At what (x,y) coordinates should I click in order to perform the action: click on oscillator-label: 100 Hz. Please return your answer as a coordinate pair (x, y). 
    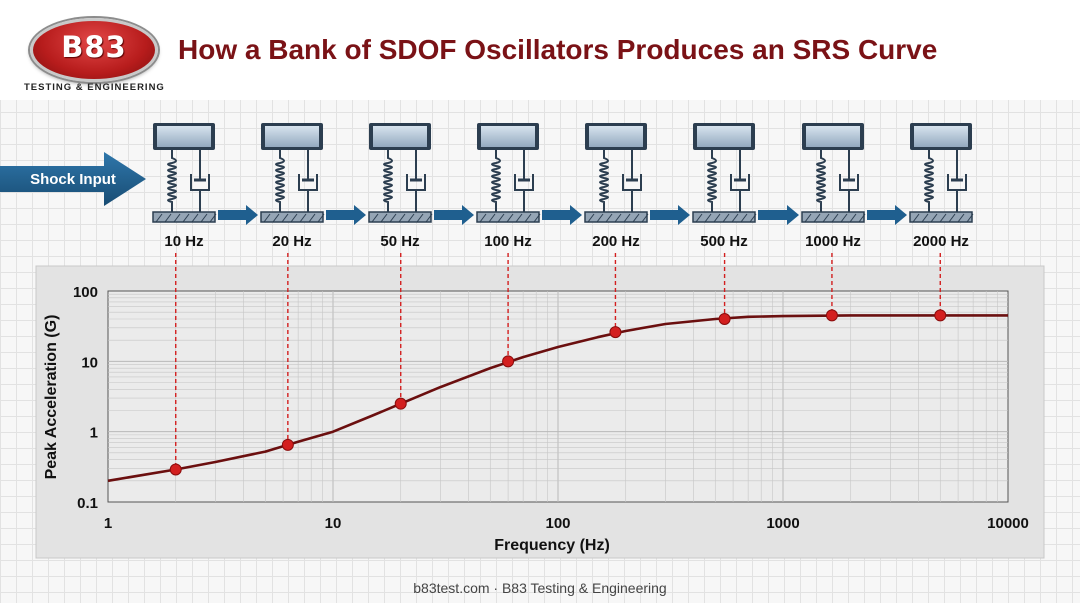
    Looking at the image, I should click on (508, 241).